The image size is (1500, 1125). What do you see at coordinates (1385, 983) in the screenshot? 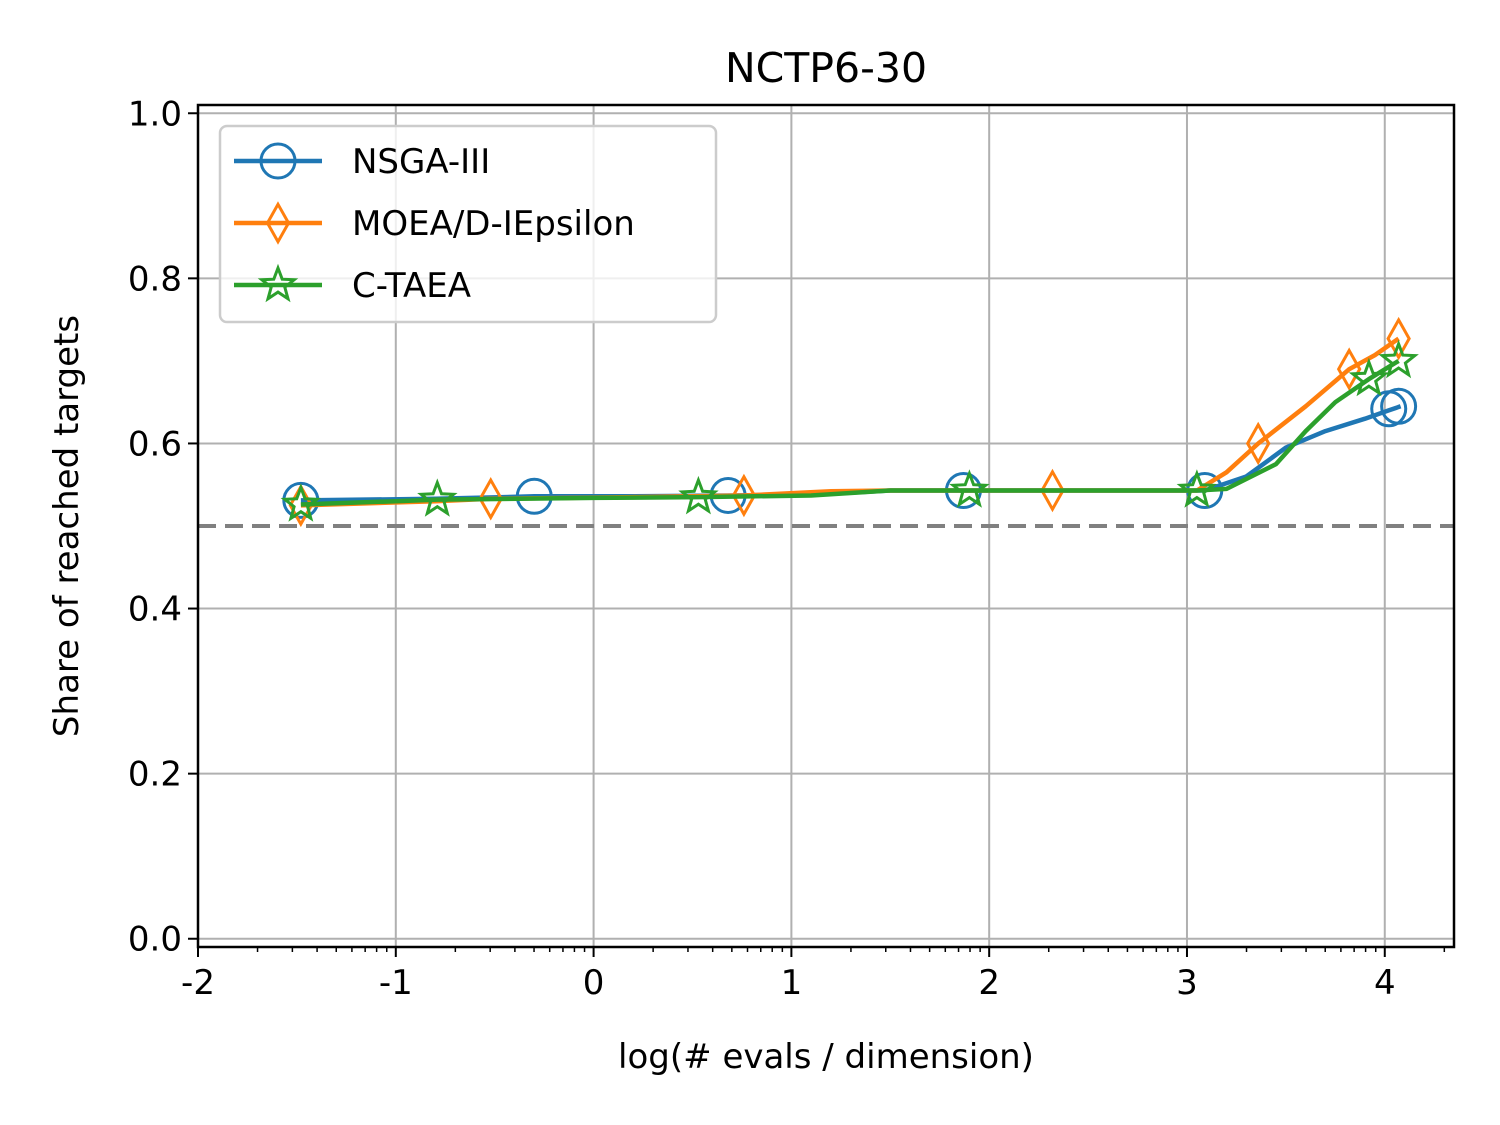
I see `x-tick-label: 4` at bounding box center [1385, 983].